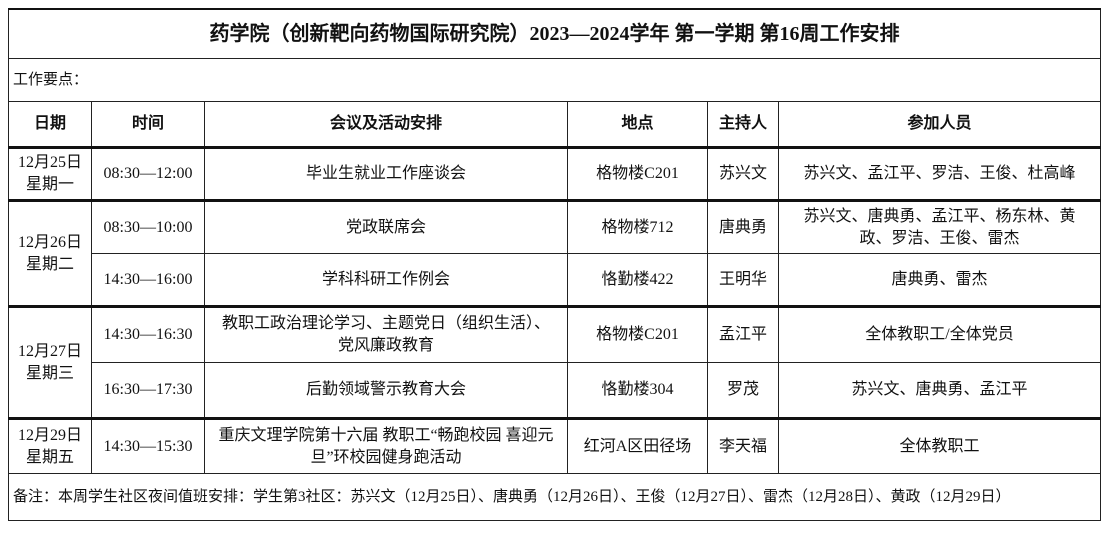 Image resolution: width=1104 pixels, height=534 pixels. What do you see at coordinates (743, 391) in the screenshot?
I see `host-cell: 罗茂` at bounding box center [743, 391].